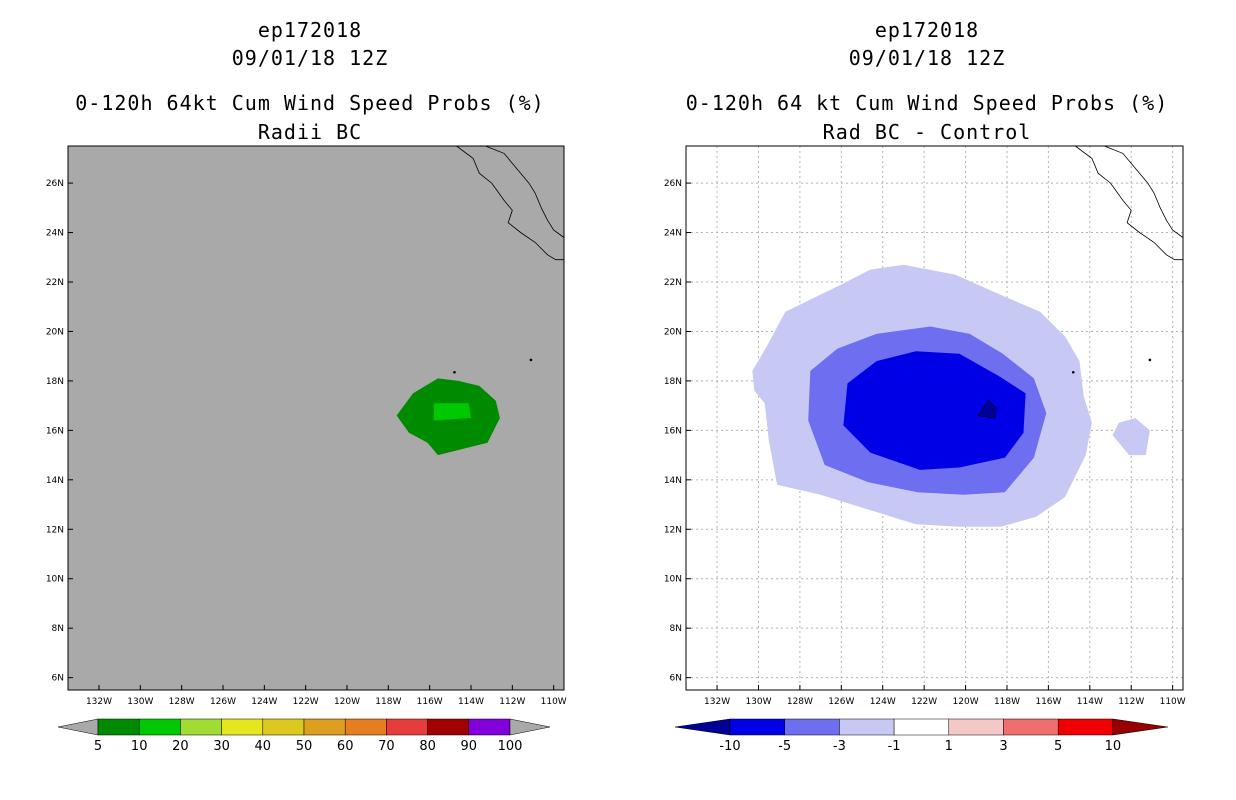 The height and width of the screenshot is (800, 1236). Describe the element at coordinates (510, 746) in the screenshot. I see `left-colorbar-label: 100` at that location.